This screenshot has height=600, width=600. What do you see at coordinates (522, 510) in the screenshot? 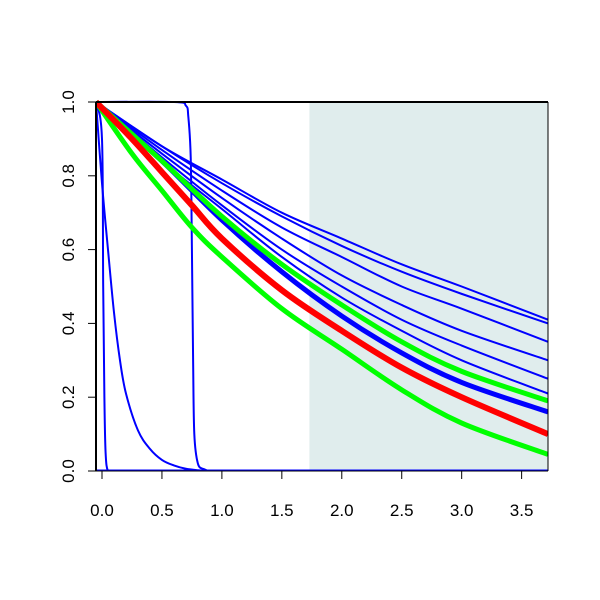
I see `x-tick-label-7: 3.5` at bounding box center [522, 510].